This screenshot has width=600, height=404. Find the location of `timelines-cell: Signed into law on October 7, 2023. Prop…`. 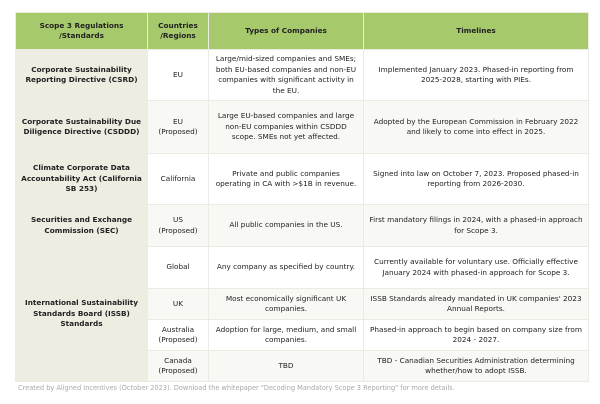

timelines-cell: Signed into law on October 7, 2023. Prop… is located at coordinates (476, 179).